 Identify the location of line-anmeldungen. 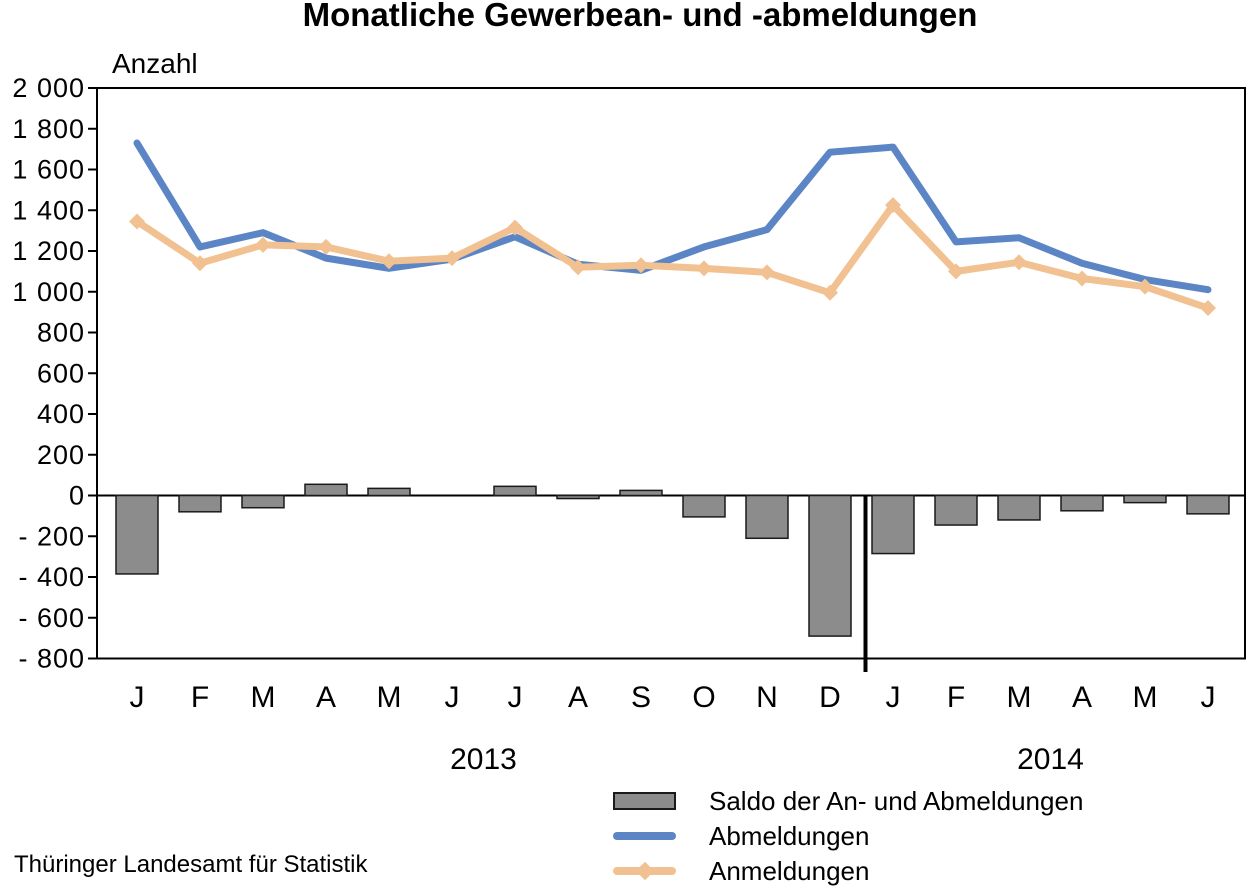
(672, 256).